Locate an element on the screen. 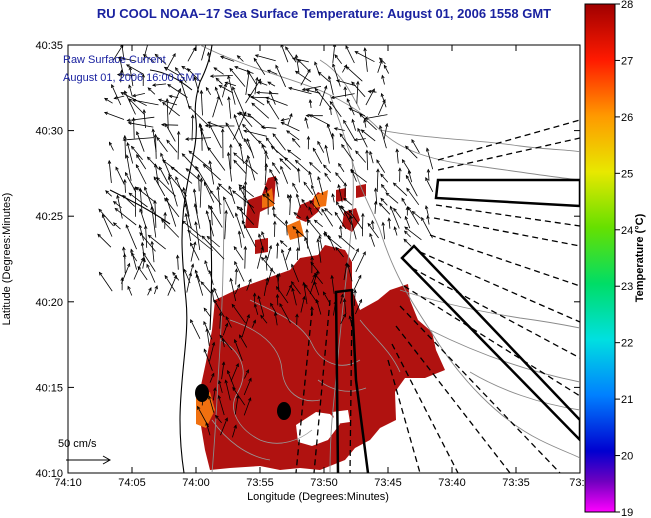  colorbar-tick-label: 20 is located at coordinates (627, 457).